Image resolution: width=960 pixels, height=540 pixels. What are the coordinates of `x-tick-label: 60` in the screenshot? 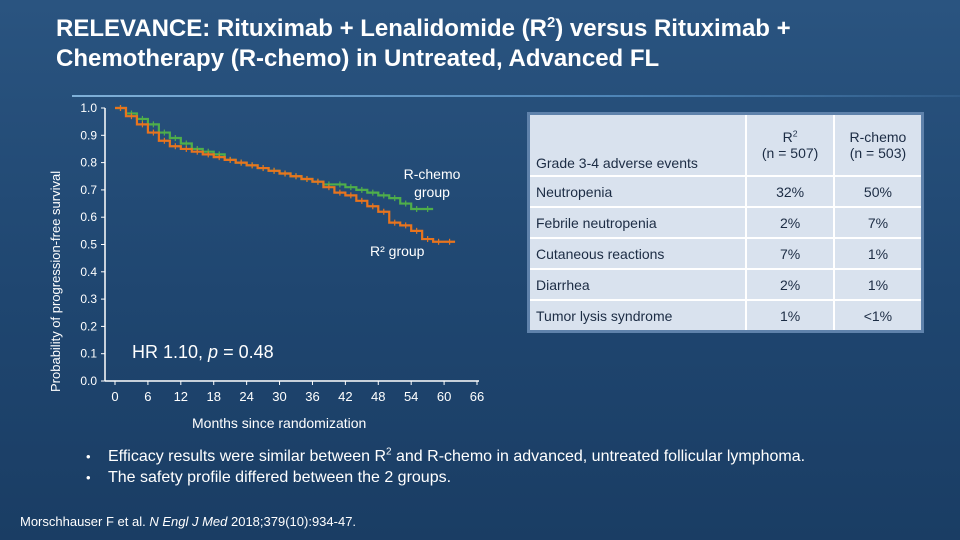 It's located at (444, 396).